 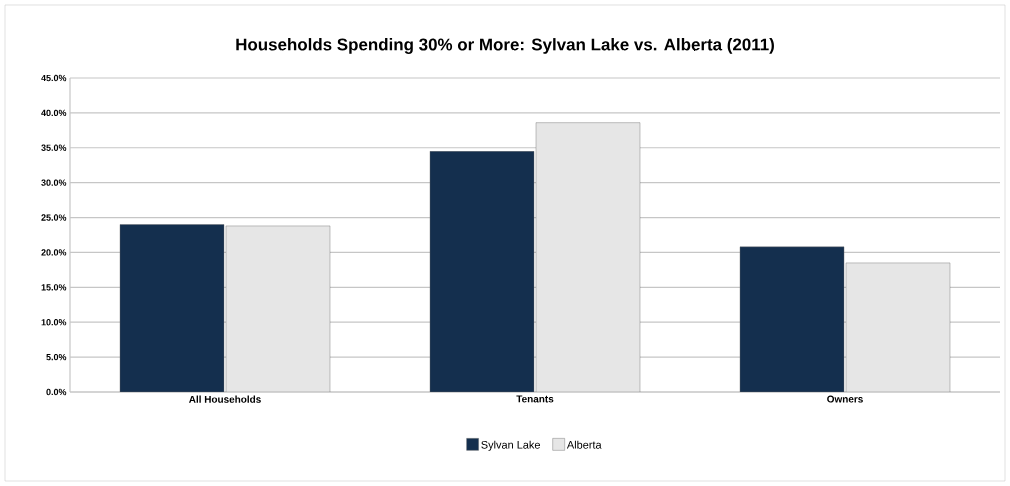 What do you see at coordinates (584, 444) in the screenshot?
I see `legend-label: Alberta` at bounding box center [584, 444].